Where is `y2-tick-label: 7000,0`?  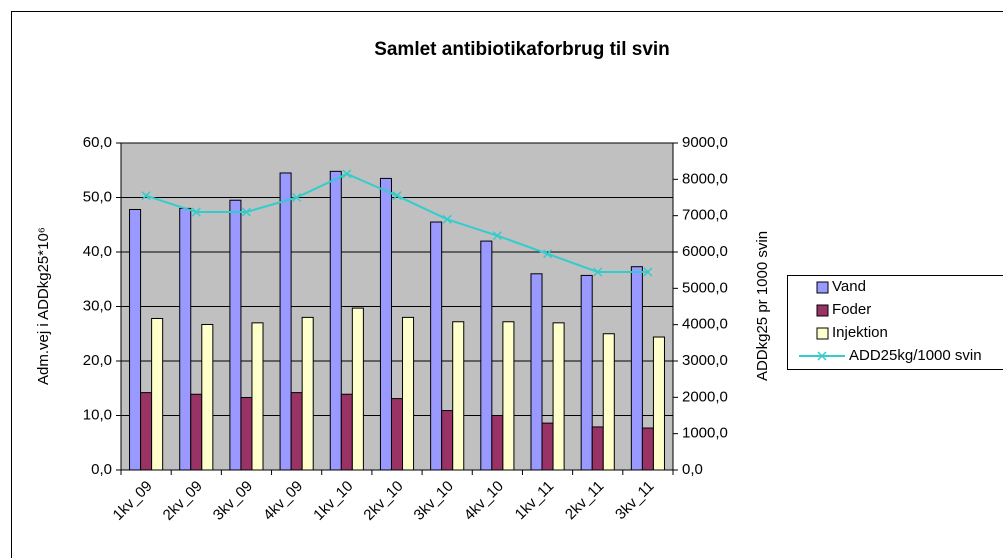
y2-tick-label: 7000,0 is located at coordinates (705, 215).